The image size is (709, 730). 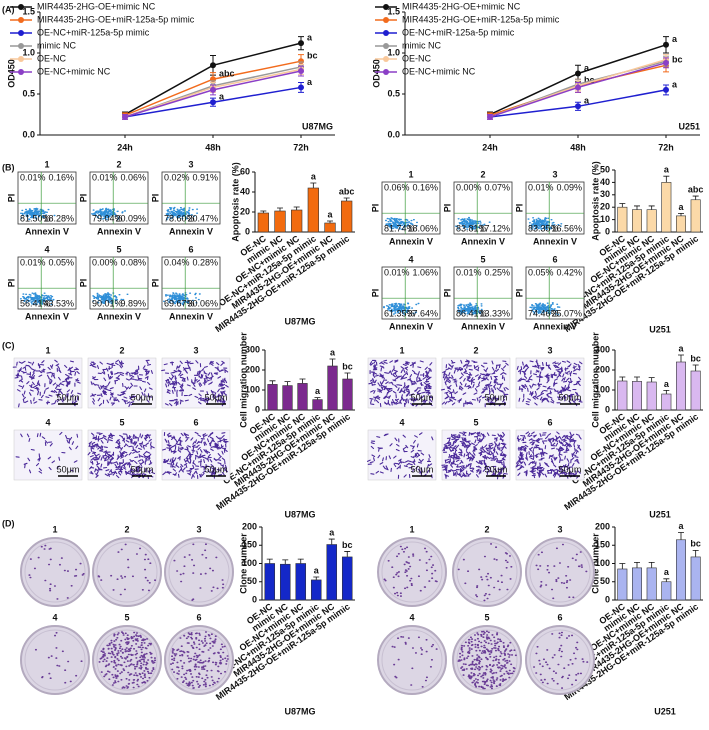 What do you see at coordinates (177, 177) in the screenshot?
I see `quadrant-value: 0.02%` at bounding box center [177, 177].